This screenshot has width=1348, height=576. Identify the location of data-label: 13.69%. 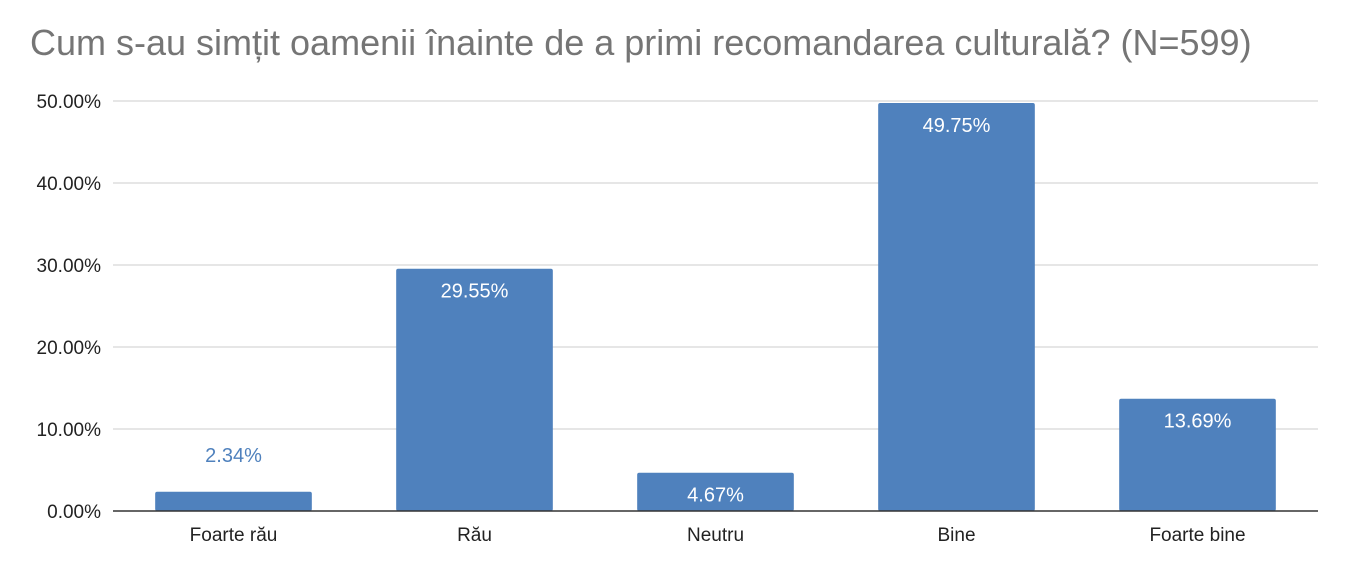
(1198, 422).